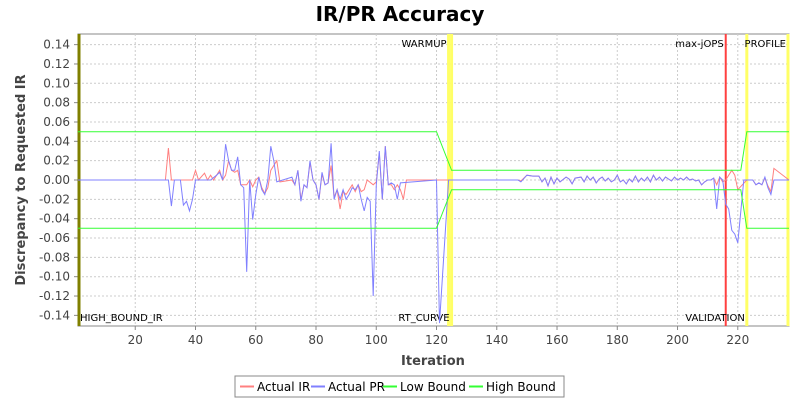 This screenshot has width=800, height=404. I want to click on y-tick-label: 0.10, so click(56, 83).